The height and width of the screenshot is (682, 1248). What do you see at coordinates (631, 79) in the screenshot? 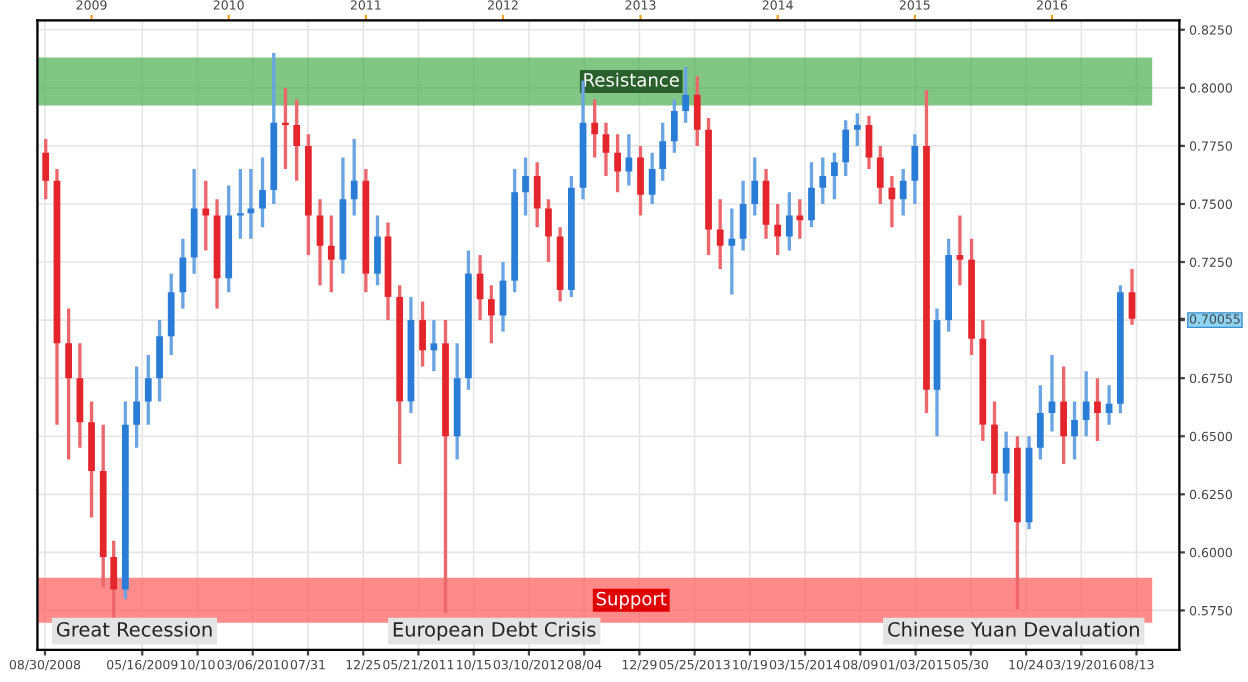
I see `band-label: Resistance` at bounding box center [631, 79].